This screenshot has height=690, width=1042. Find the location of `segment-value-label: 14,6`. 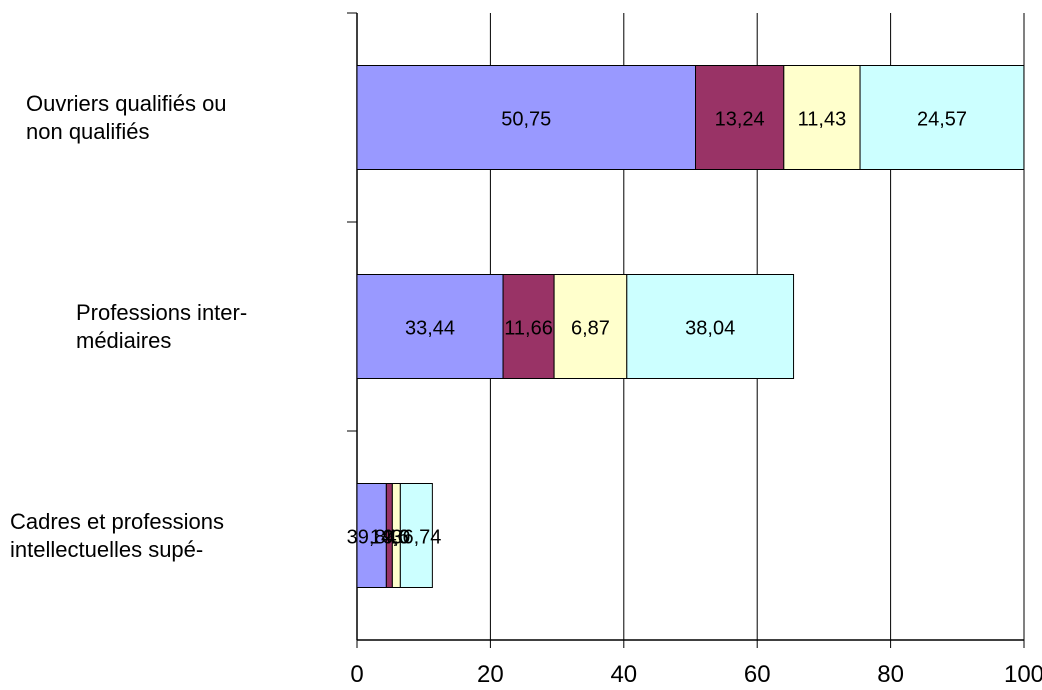

segment-value-label: 14,6 is located at coordinates (389, 538).